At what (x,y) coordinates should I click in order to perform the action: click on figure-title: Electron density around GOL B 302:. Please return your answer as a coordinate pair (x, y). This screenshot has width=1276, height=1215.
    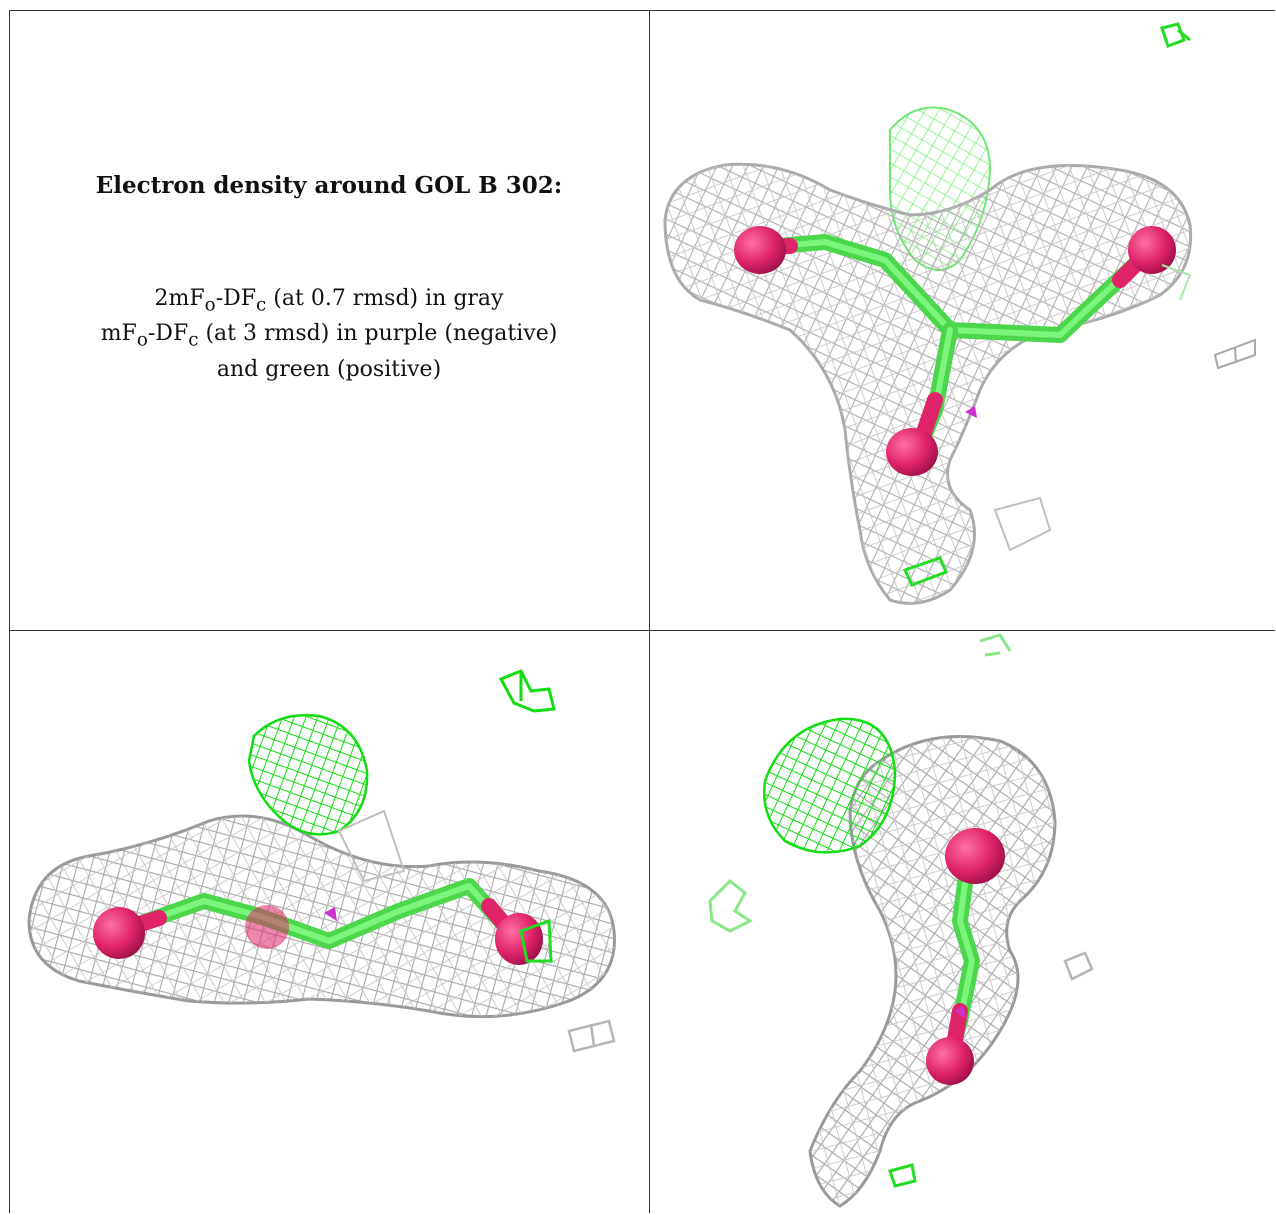
    Looking at the image, I should click on (329, 185).